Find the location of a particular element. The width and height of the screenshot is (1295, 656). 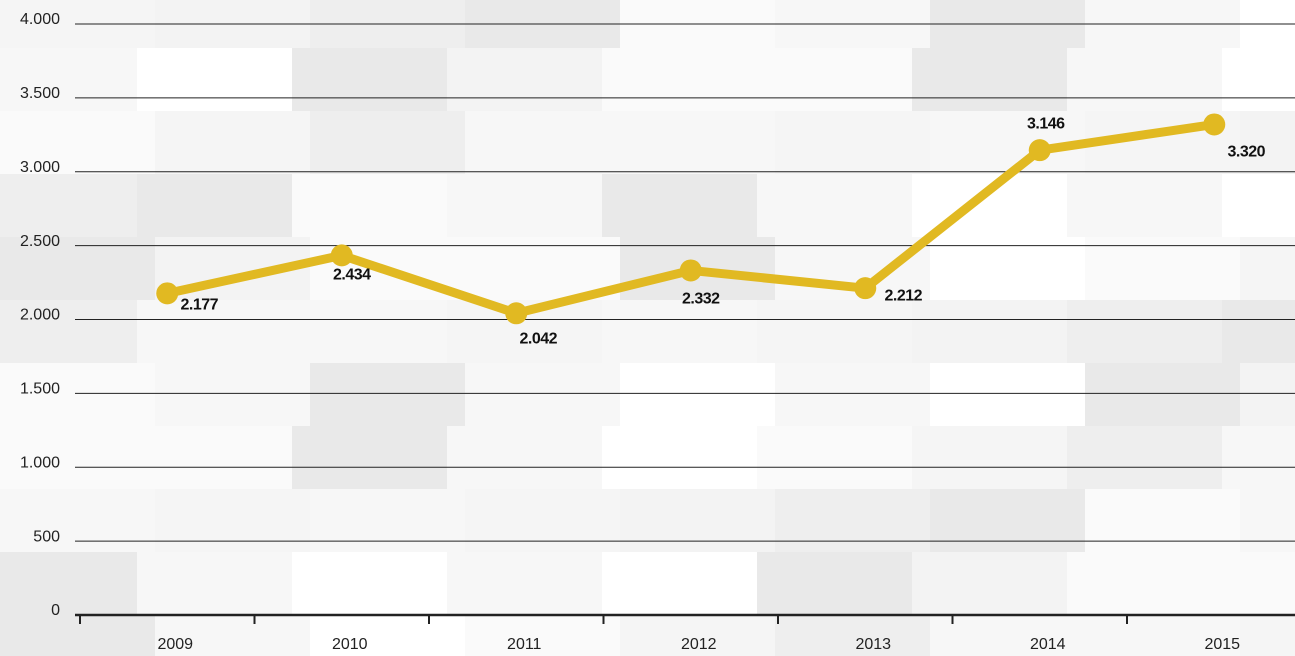

data-label: 2.332 is located at coordinates (701, 299).